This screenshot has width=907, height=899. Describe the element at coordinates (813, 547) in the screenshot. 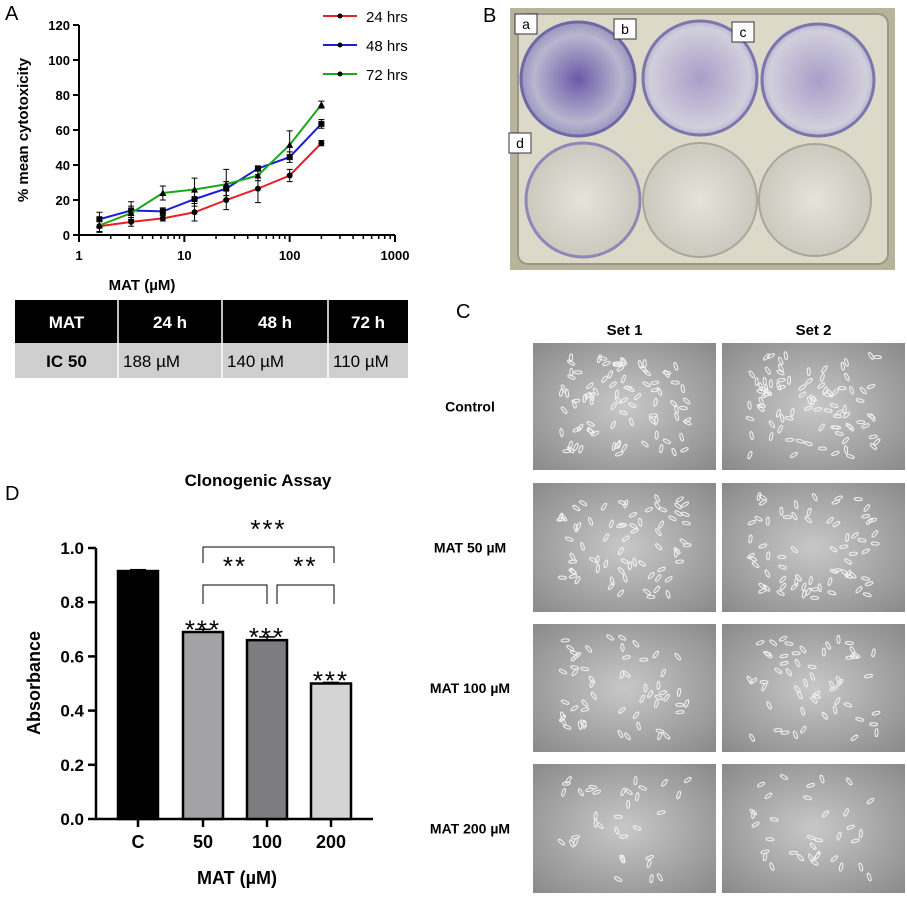

I see `micrograph-image` at that location.